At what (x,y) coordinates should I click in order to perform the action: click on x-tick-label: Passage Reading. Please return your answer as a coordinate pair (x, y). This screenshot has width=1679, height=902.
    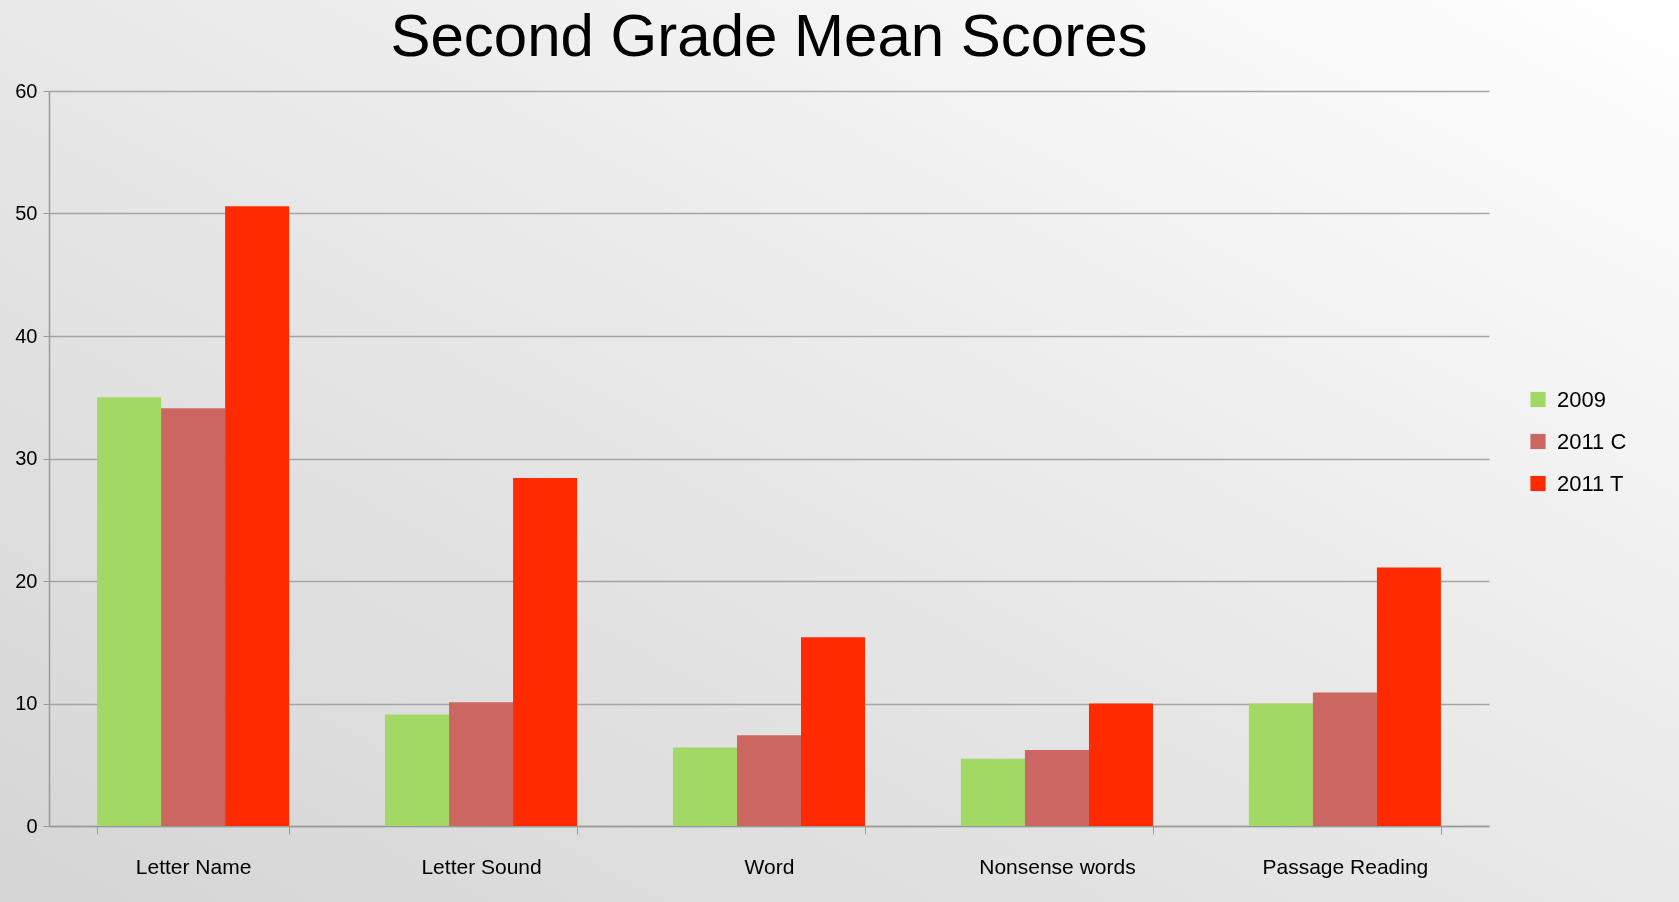
    Looking at the image, I should click on (1345, 866).